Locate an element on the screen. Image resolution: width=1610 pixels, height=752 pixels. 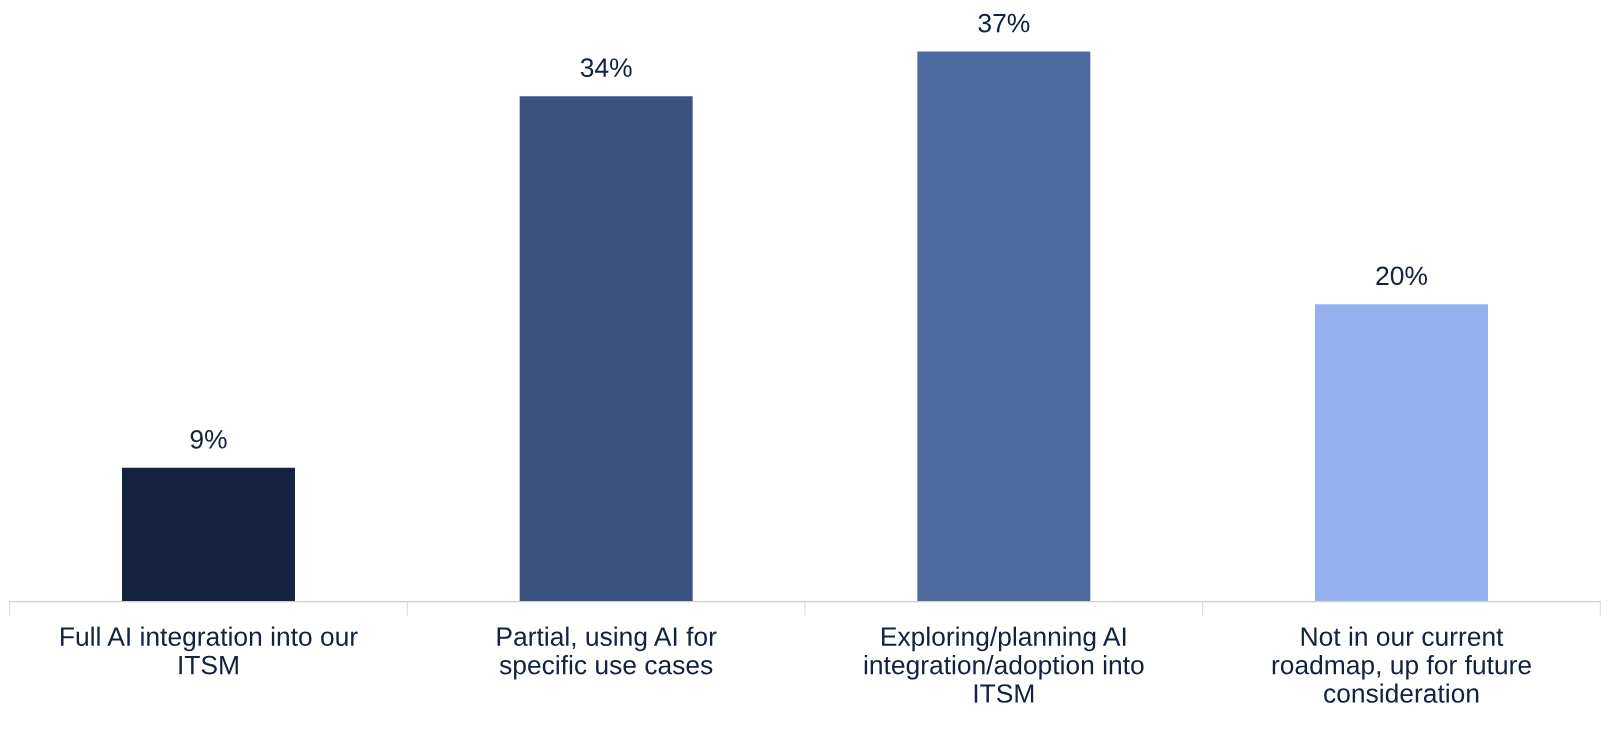
x-tick-label: Full AI integration into our ITSM is located at coordinates (209, 650).